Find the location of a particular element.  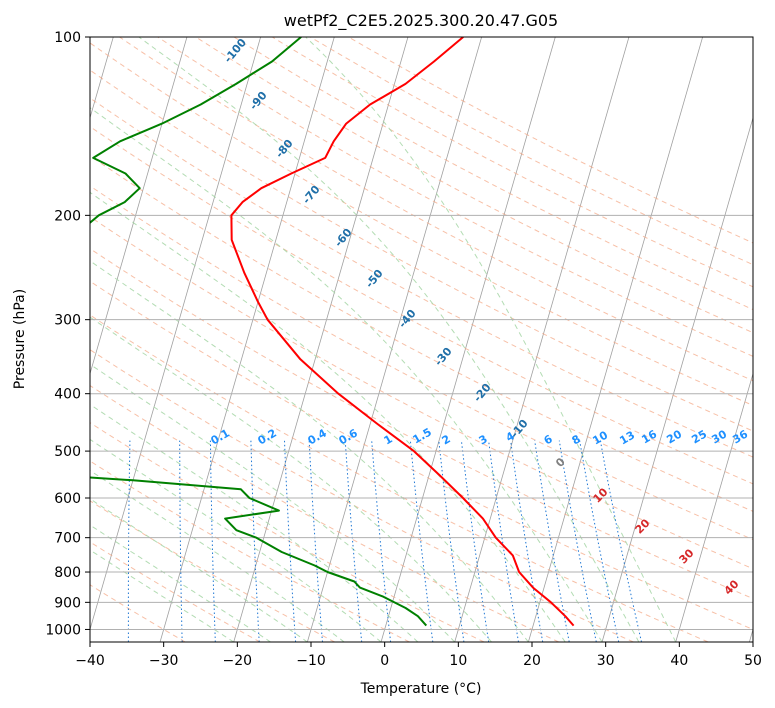

y-tick-label: 700 is located at coordinates (67, 539).